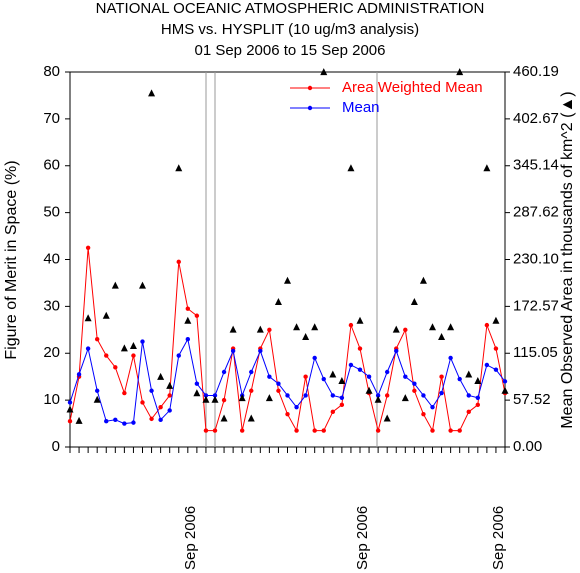 This screenshot has height=573, width=580. I want to click on y2-tick-label: 115.05, so click(535, 352).